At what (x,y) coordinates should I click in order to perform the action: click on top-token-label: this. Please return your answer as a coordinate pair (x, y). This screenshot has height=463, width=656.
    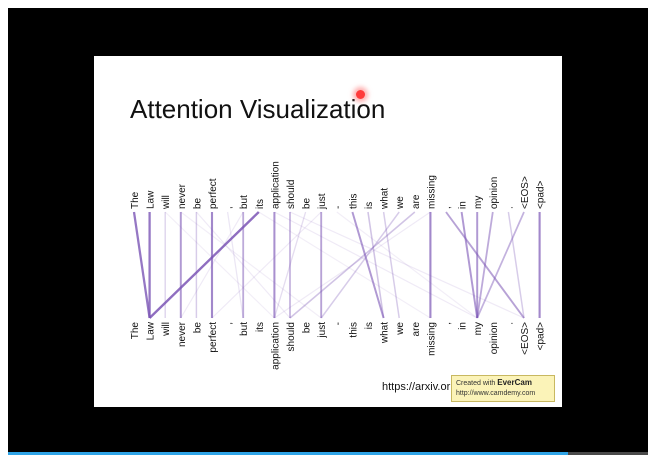
    Looking at the image, I should click on (353, 201).